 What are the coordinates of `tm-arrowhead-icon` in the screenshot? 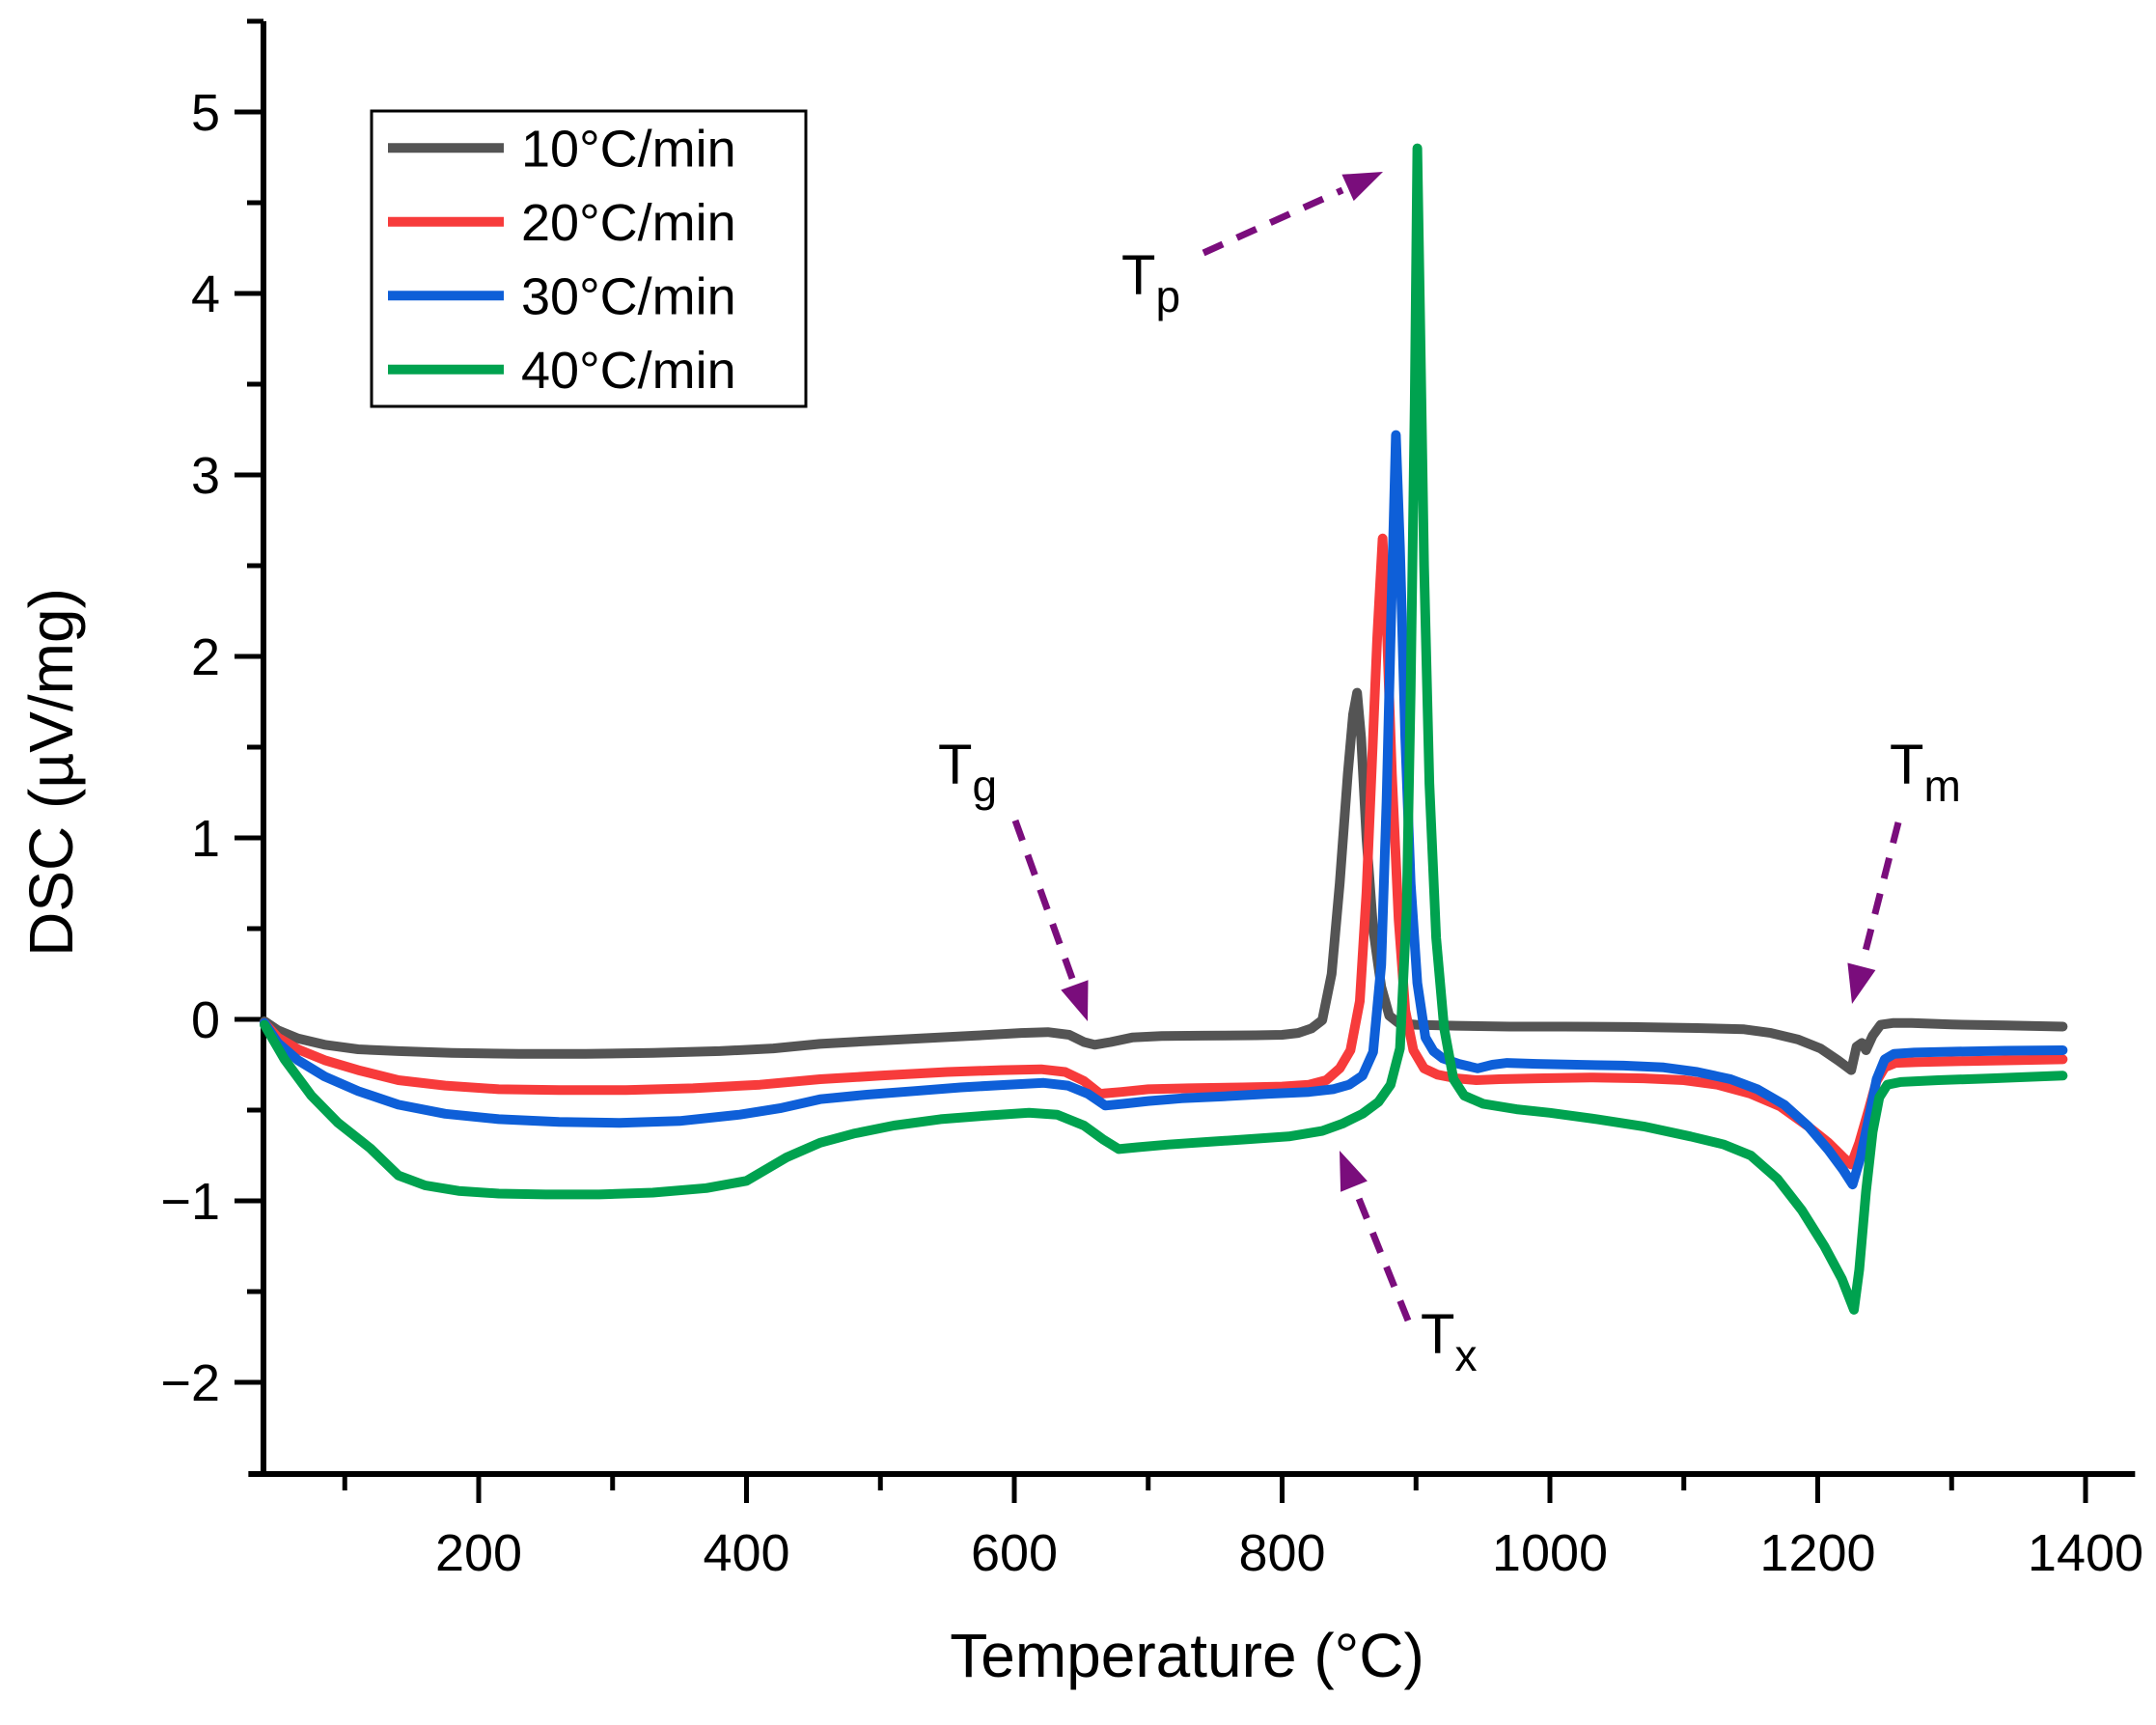 It's located at (1861, 983).